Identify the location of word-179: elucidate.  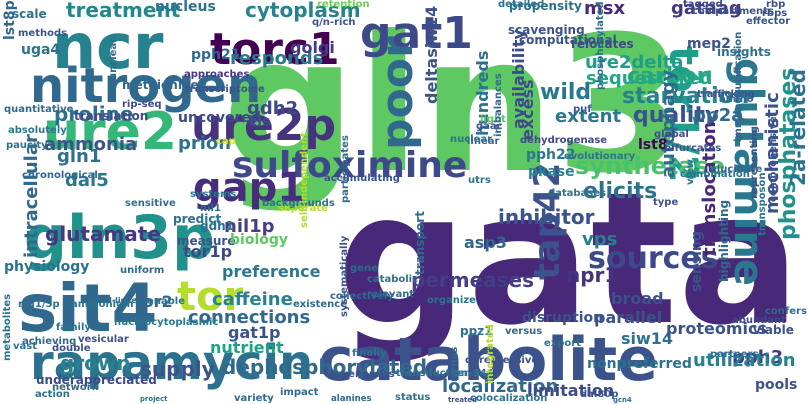
(736, 169).